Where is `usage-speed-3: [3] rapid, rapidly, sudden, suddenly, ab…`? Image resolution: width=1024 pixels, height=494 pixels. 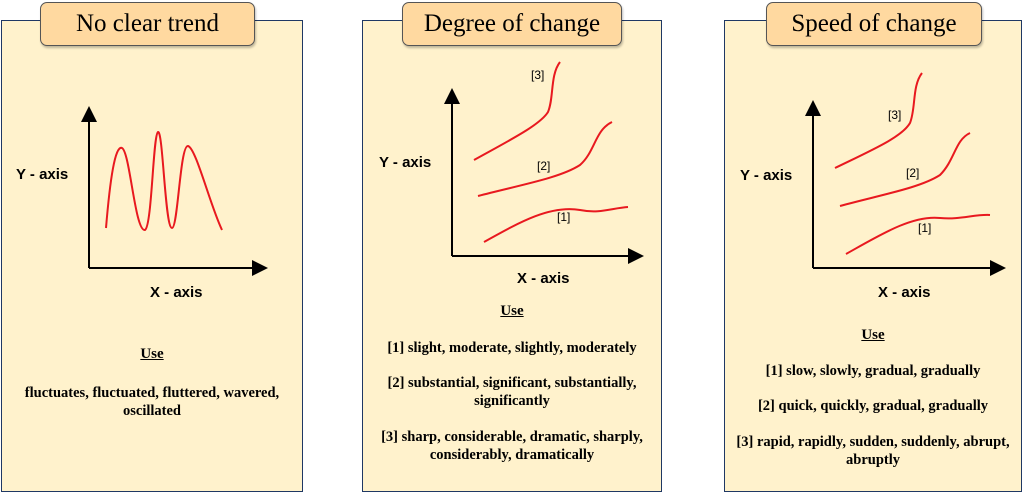
usage-speed-3: [3] rapid, rapidly, sudden, suddenly, ab… is located at coordinates (873, 451).